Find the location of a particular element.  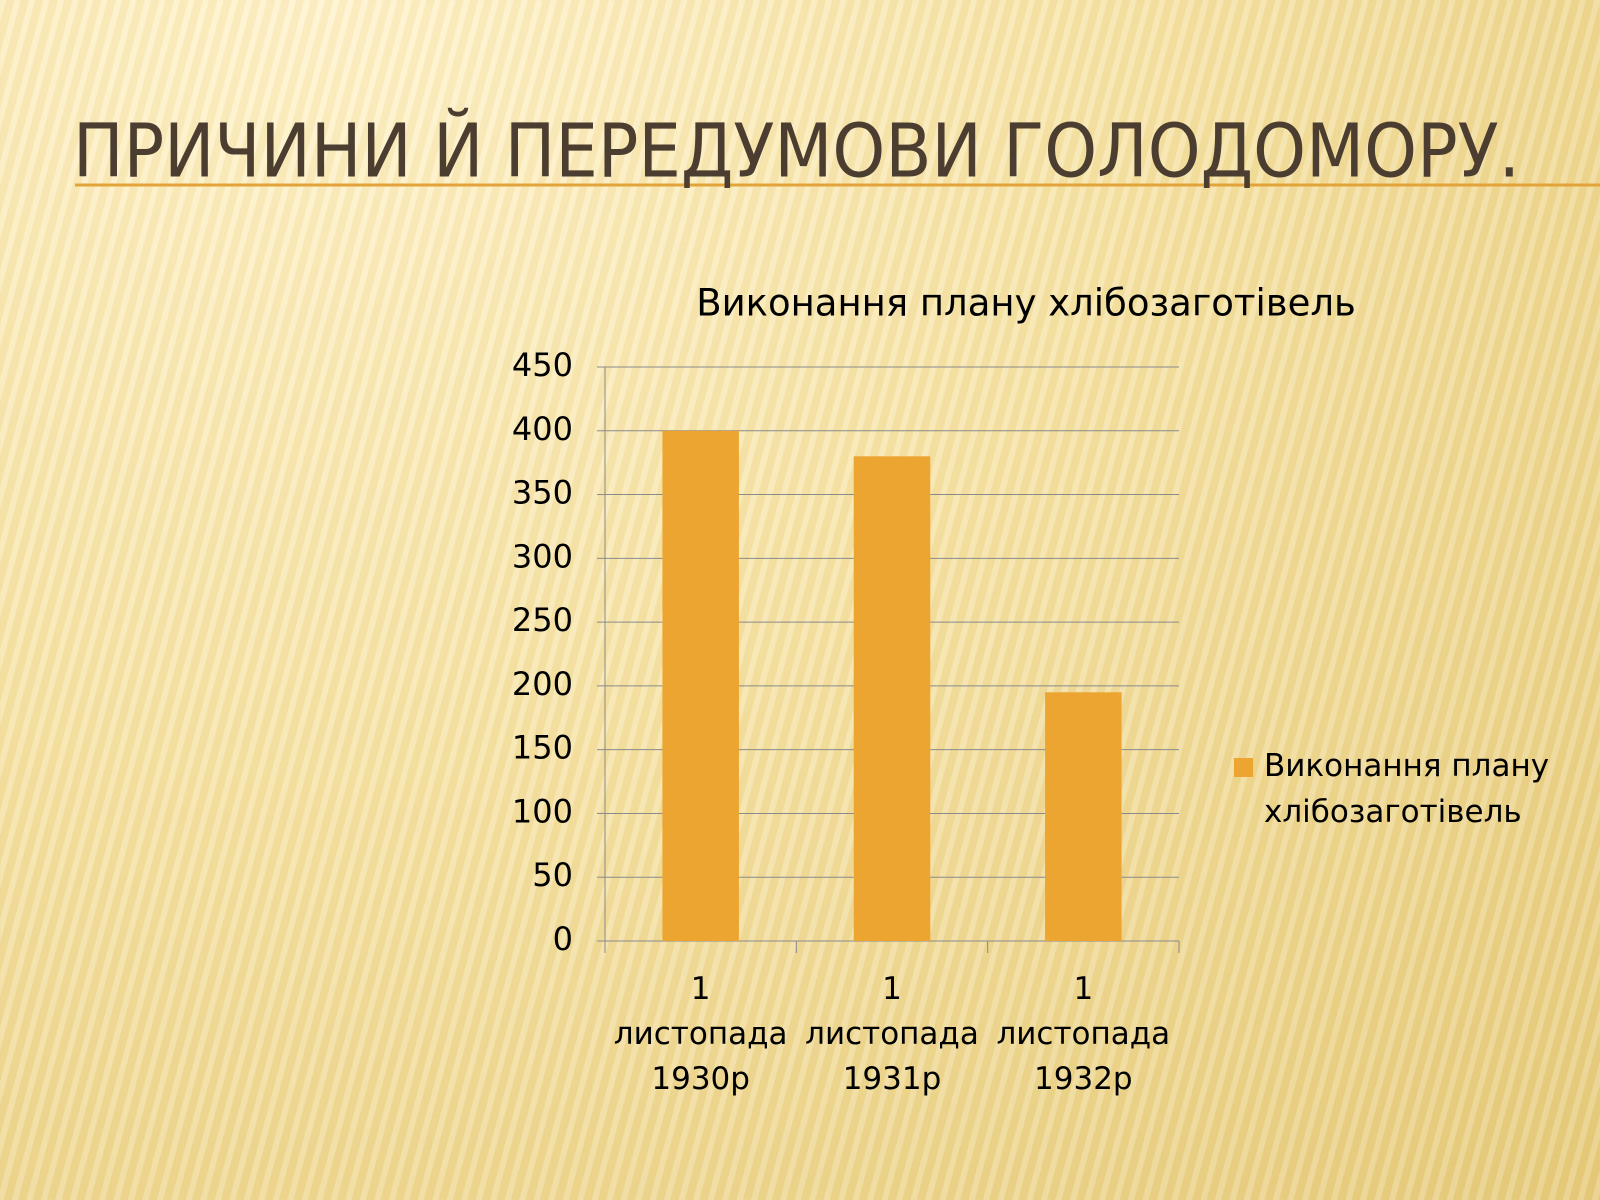

y-tick-label: 150 is located at coordinates (542, 748).